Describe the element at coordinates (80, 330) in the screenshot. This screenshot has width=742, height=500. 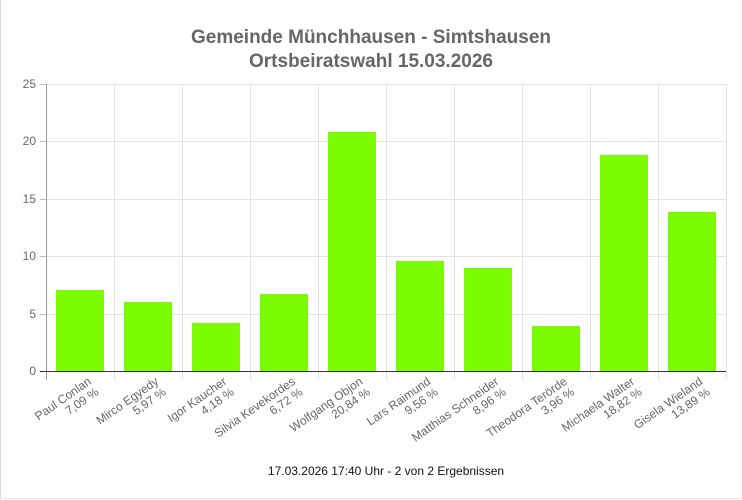
I see `bar-paul-conlan` at that location.